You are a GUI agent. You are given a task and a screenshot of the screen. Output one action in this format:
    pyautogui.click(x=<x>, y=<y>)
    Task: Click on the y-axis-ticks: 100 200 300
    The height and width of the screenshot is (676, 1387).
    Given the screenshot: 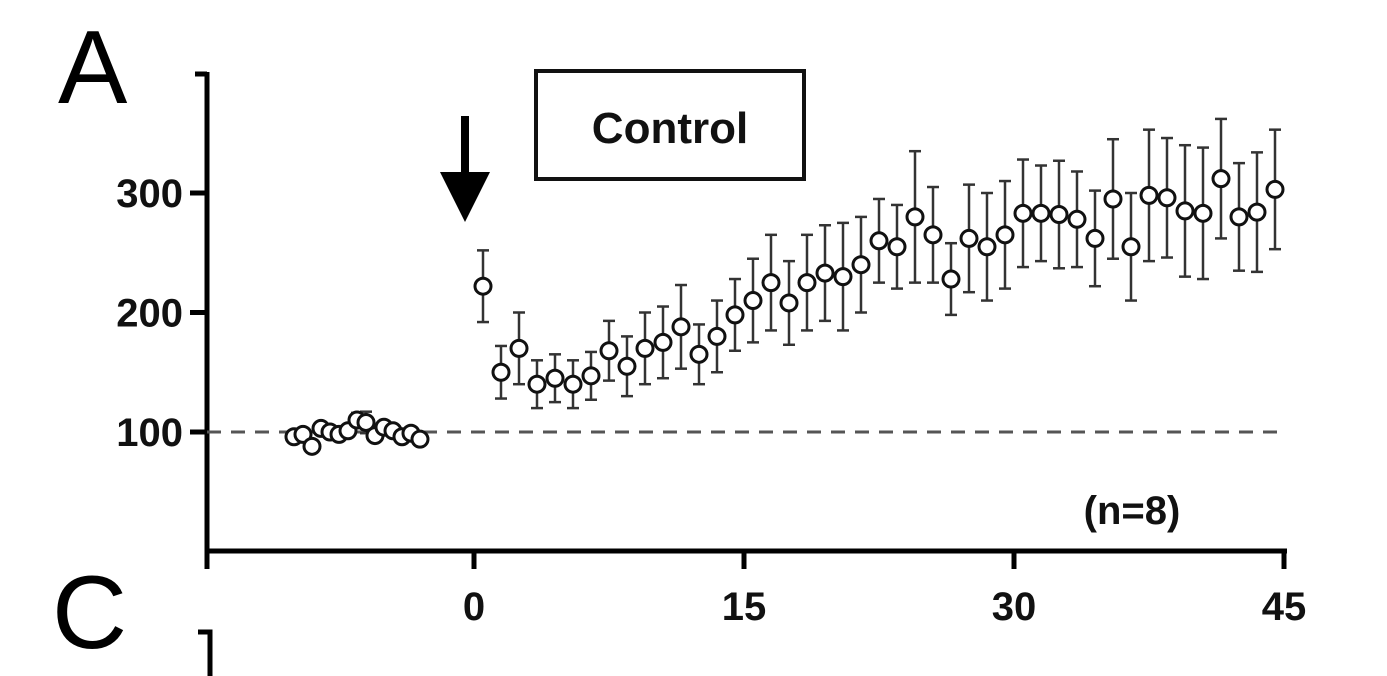 What is the action you would take?
    pyautogui.click(x=161, y=313)
    